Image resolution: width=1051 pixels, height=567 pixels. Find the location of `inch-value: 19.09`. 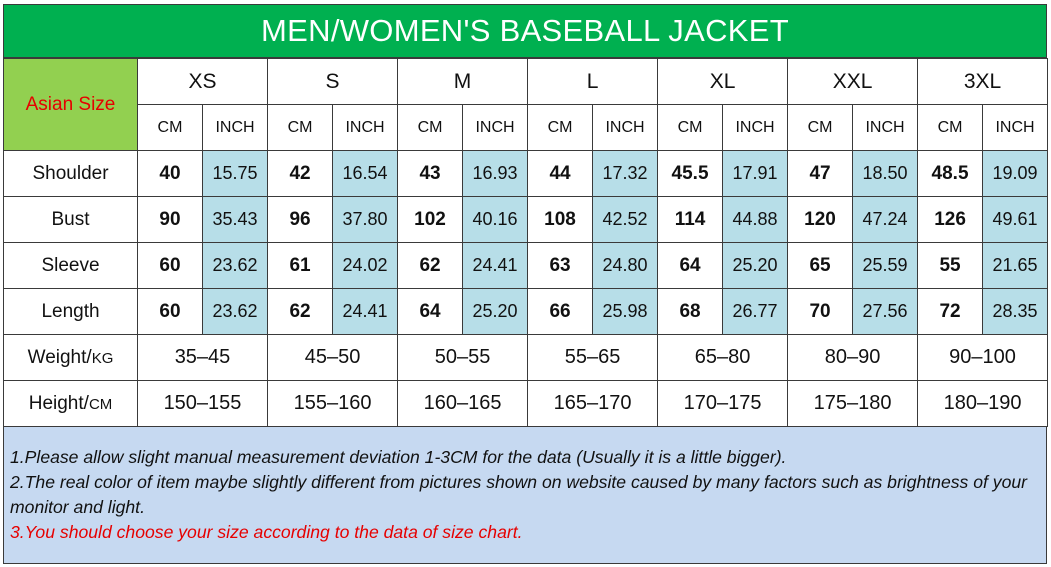

inch-value: 19.09 is located at coordinates (1015, 173).